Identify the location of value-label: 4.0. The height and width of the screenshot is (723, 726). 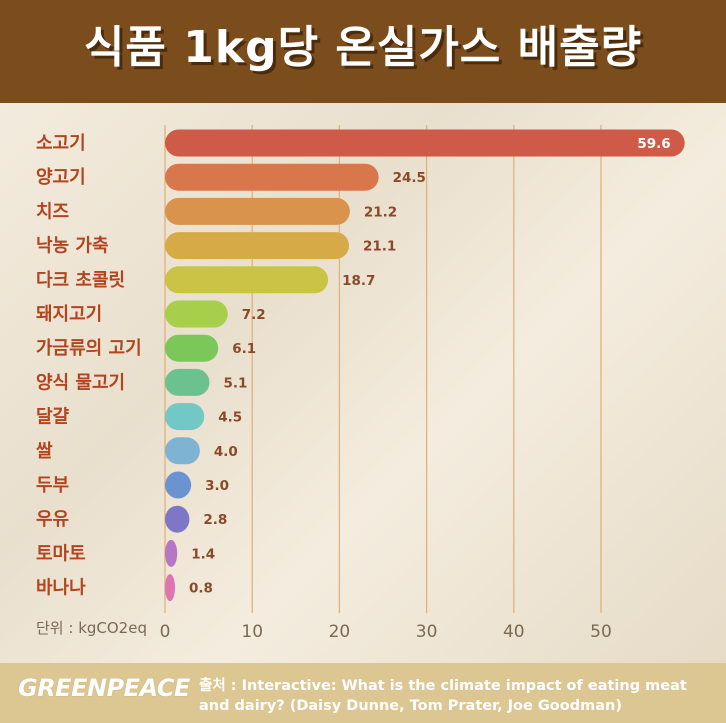
(226, 452).